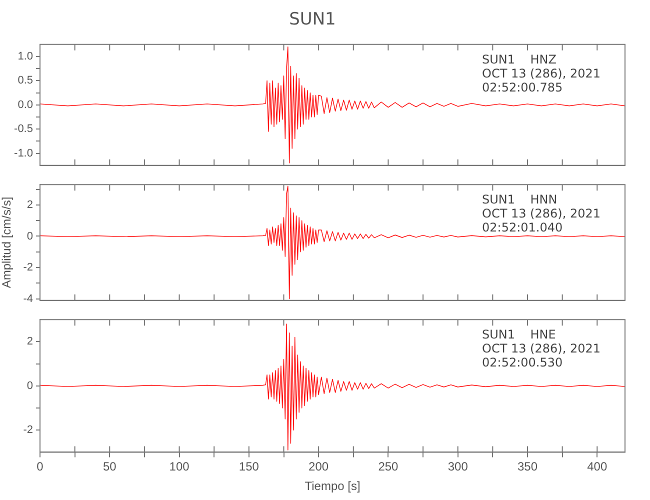 The height and width of the screenshot is (500, 650). Describe the element at coordinates (522, 87) in the screenshot. I see `annotation: 02:52:00.785` at that location.